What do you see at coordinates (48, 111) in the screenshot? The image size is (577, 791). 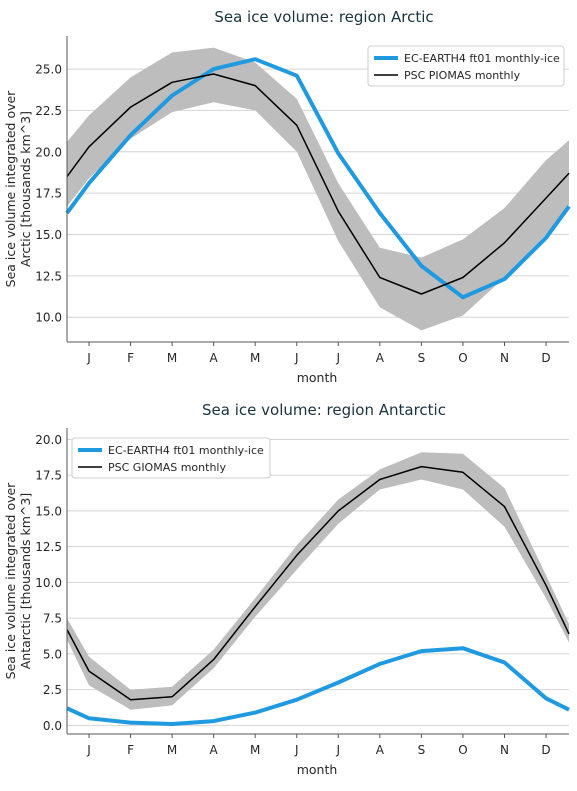 I see `y-tick-label: 22.5` at bounding box center [48, 111].